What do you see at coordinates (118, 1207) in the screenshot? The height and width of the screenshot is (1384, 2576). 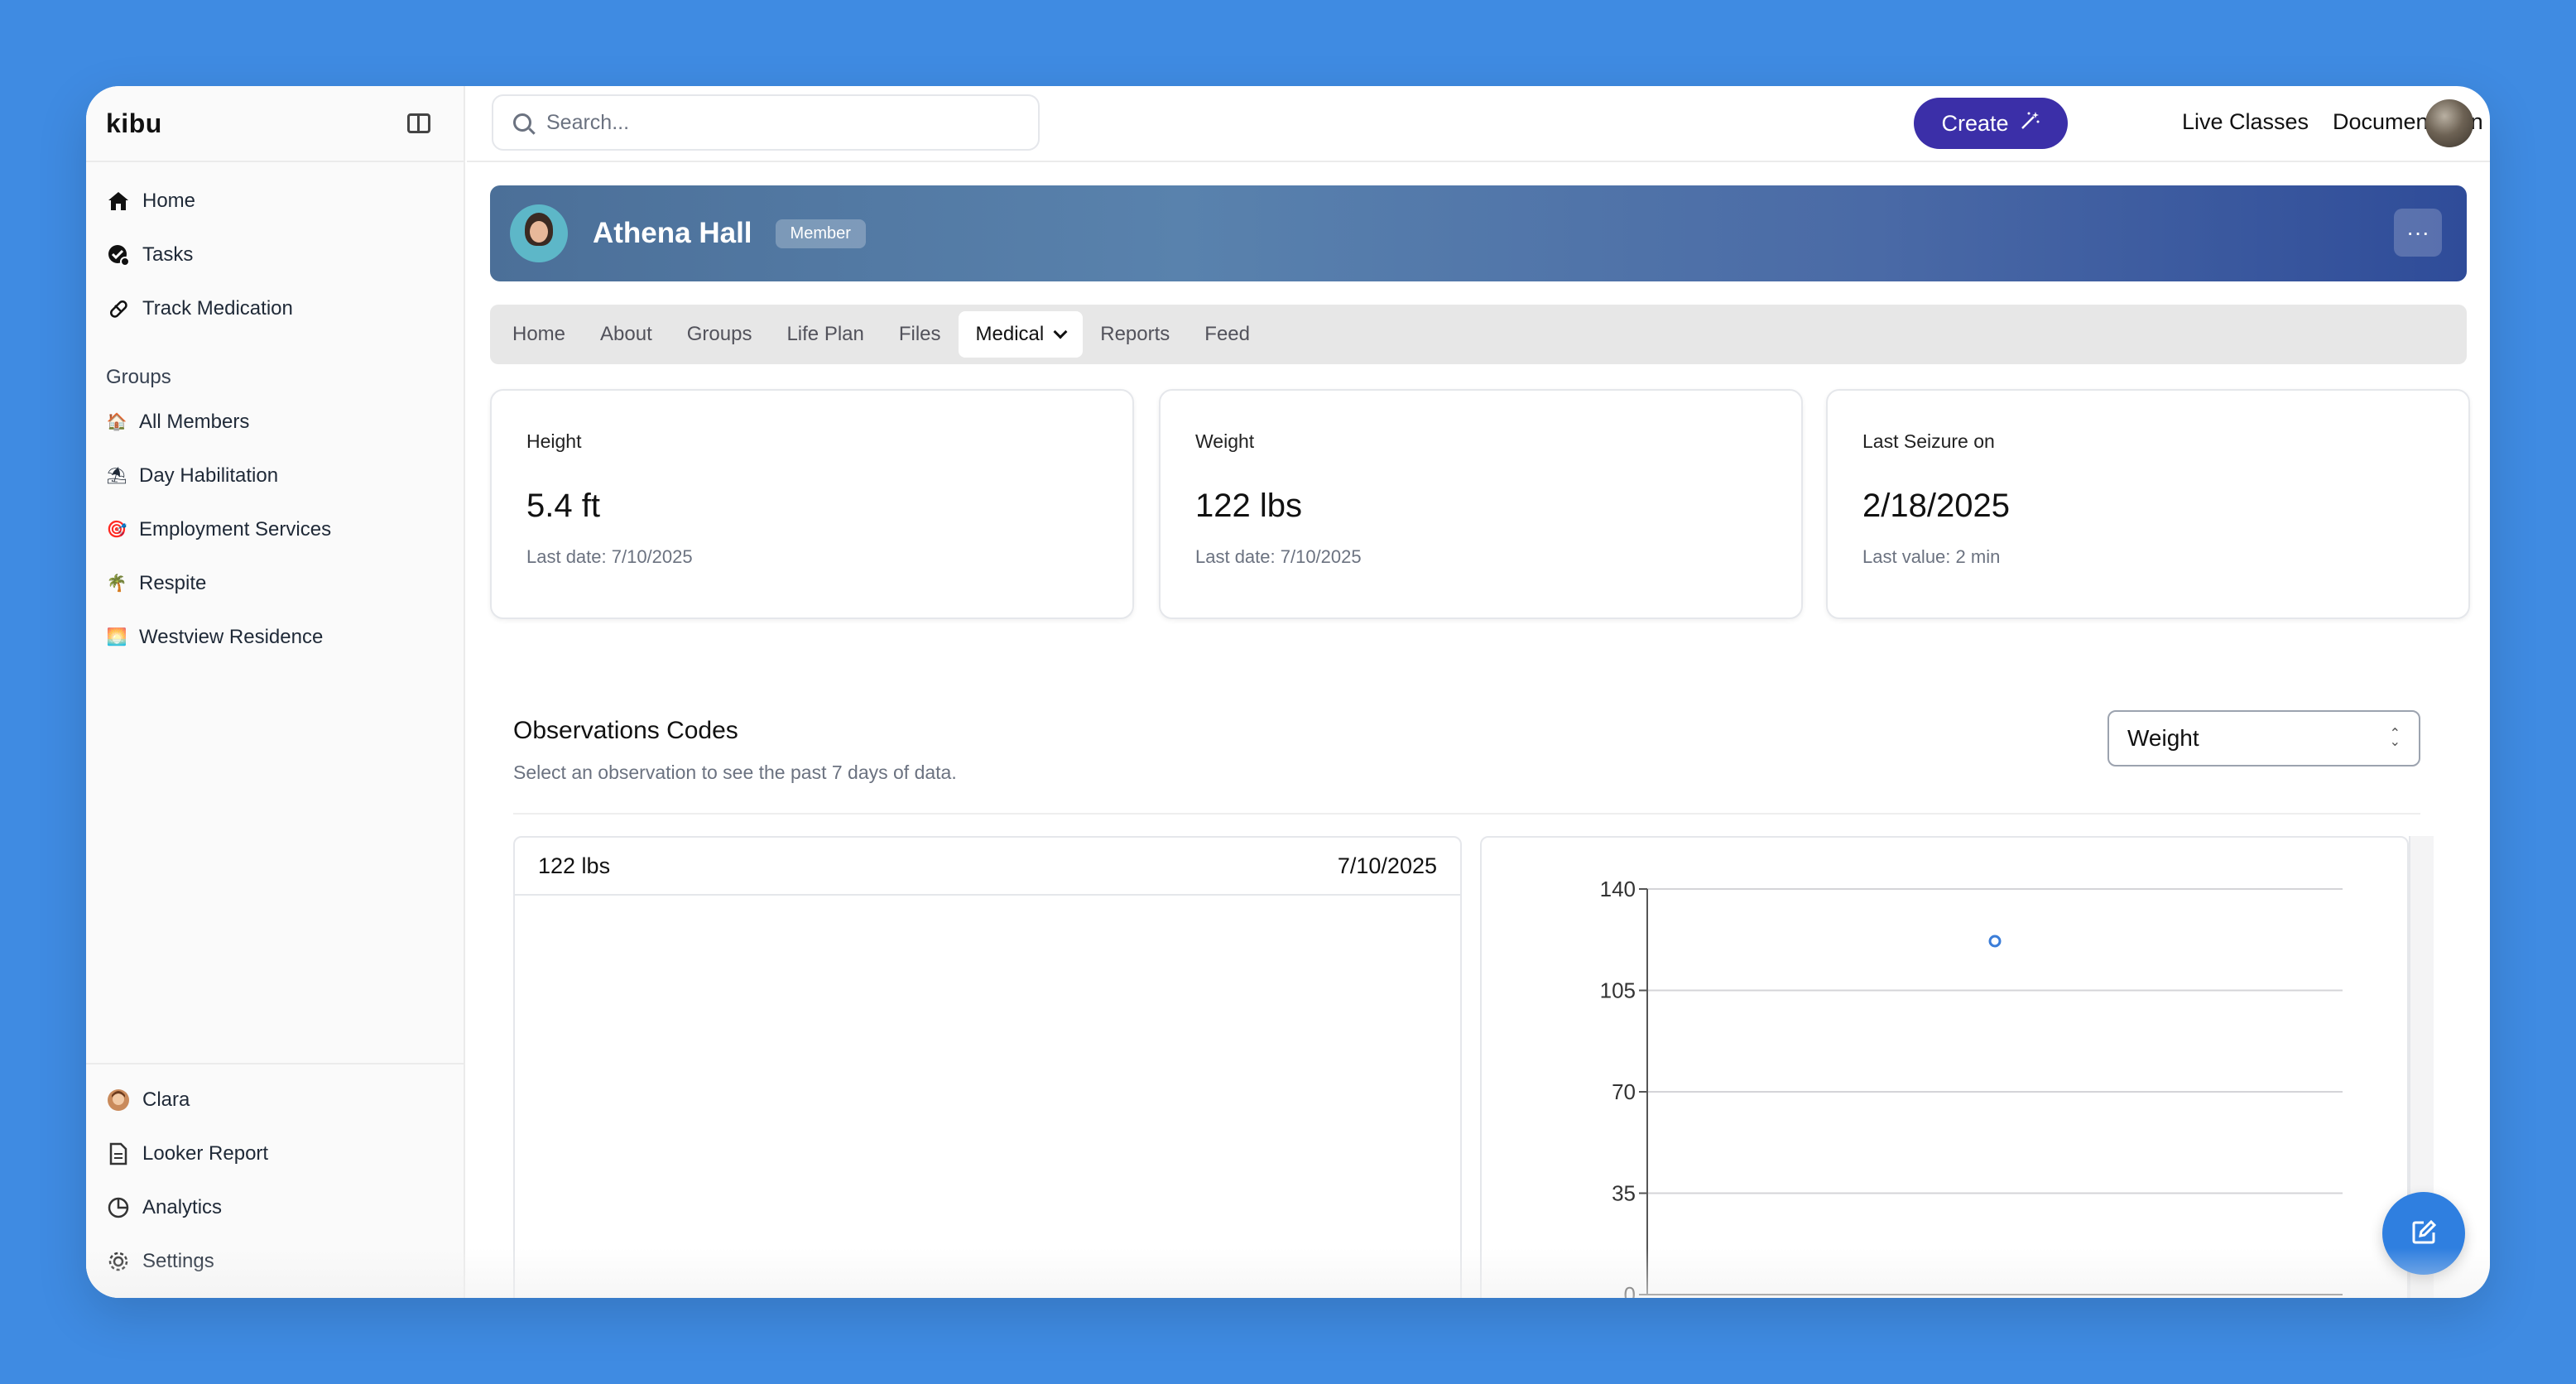 I see `pie-chart-icon` at bounding box center [118, 1207].